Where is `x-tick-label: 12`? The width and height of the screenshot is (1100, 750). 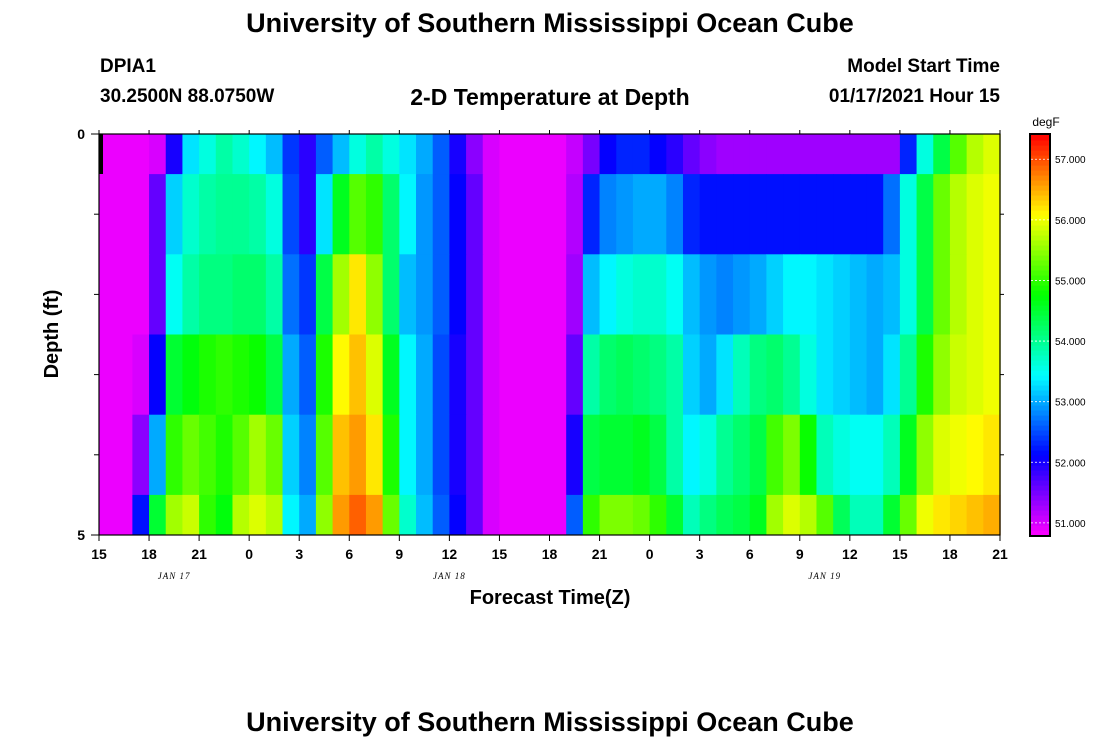
x-tick-label: 12 is located at coordinates (450, 554).